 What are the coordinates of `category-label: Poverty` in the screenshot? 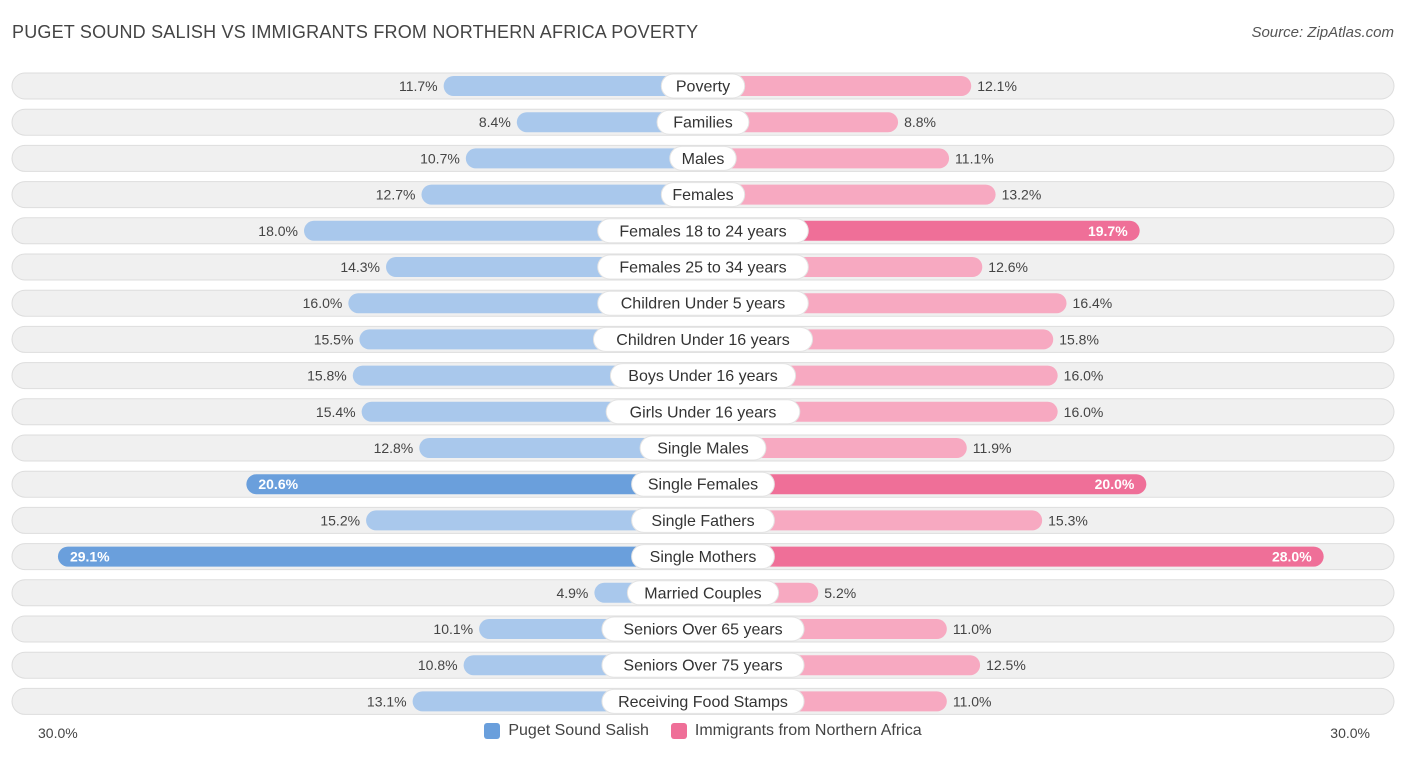 It's located at (703, 87).